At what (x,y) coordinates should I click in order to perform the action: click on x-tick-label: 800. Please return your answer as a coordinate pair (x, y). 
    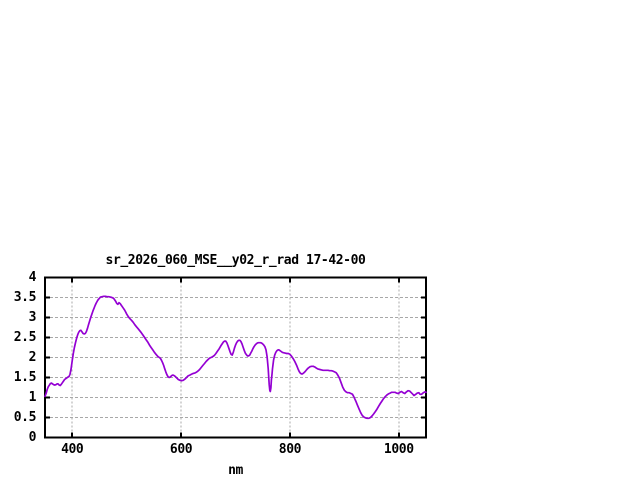
    Looking at the image, I should click on (290, 449).